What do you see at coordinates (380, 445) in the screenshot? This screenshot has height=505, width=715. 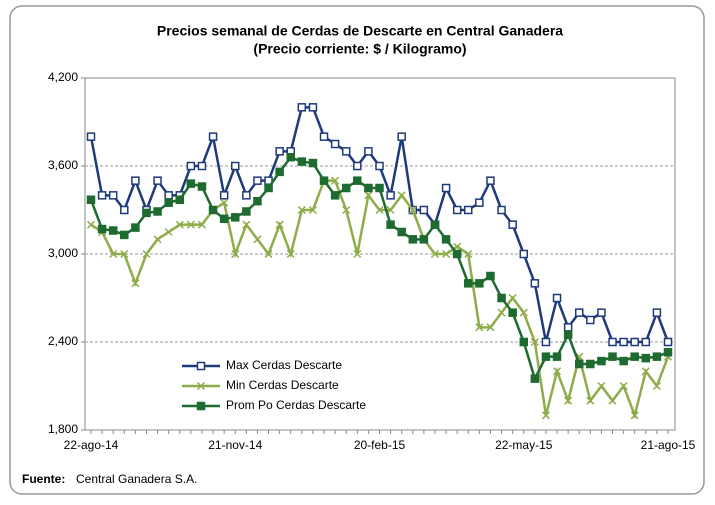 I see `x-tick-label: 20-feb-15` at bounding box center [380, 445].